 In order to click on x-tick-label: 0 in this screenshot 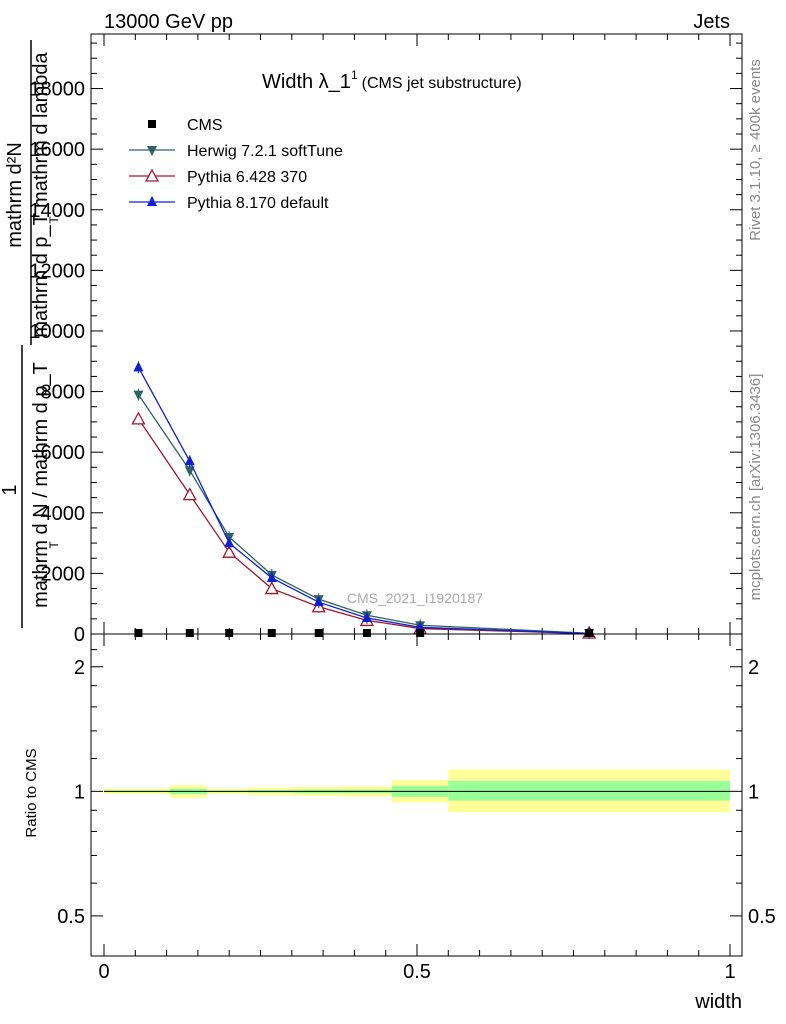, I will do `click(103, 972)`.